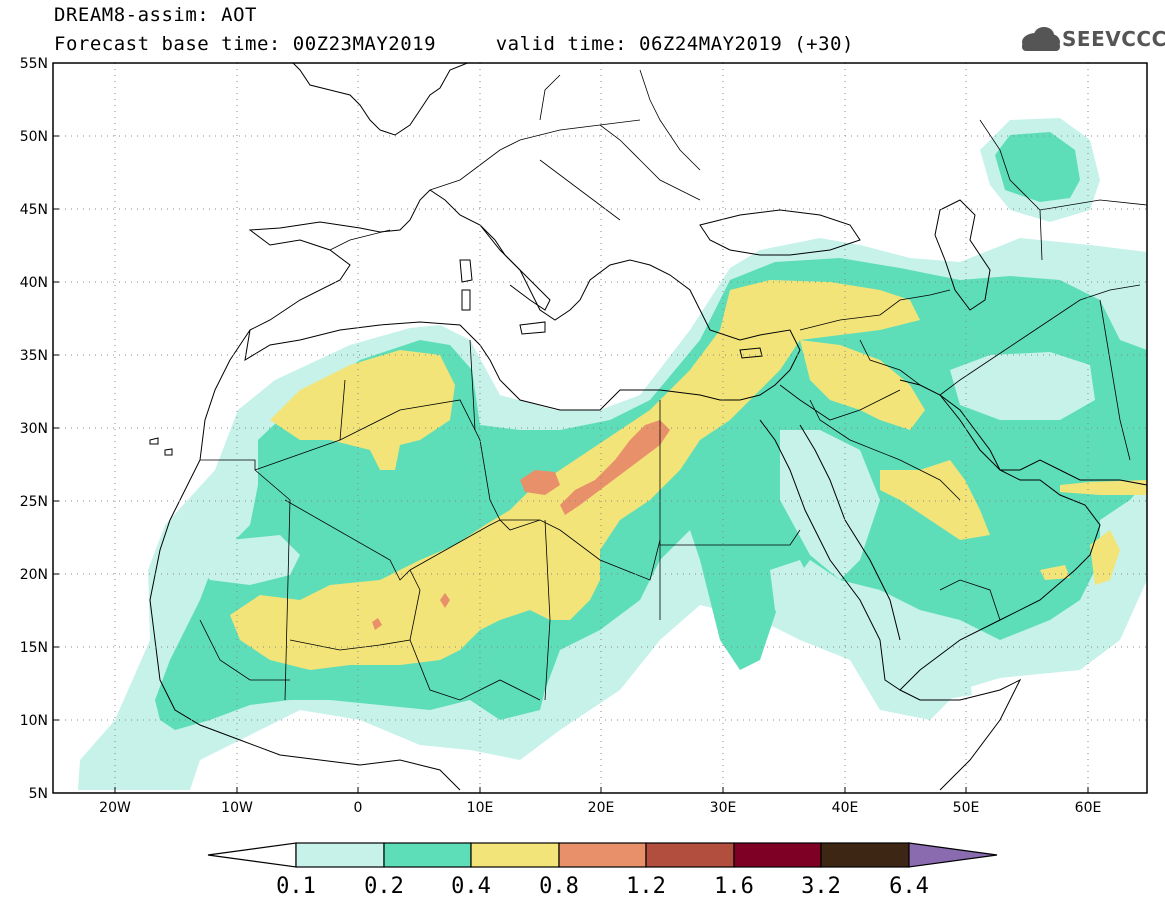 This screenshot has height=905, width=1165. What do you see at coordinates (646, 886) in the screenshot?
I see `colorbar-label: 1.2` at bounding box center [646, 886].